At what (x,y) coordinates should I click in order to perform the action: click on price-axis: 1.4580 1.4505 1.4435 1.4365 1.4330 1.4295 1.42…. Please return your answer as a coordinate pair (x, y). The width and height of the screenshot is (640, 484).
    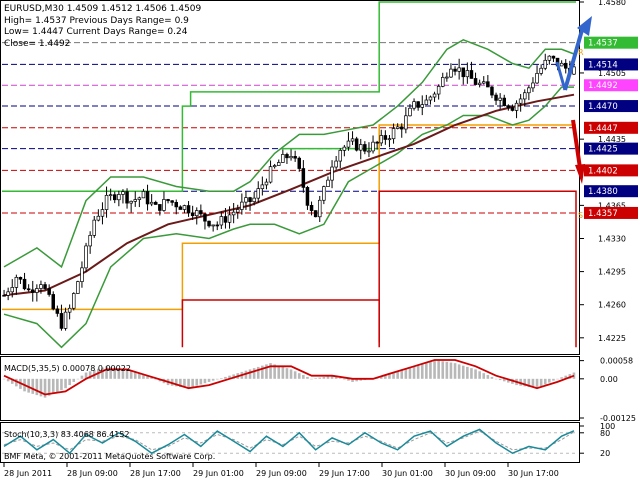
    Looking at the image, I should click on (609, 171).